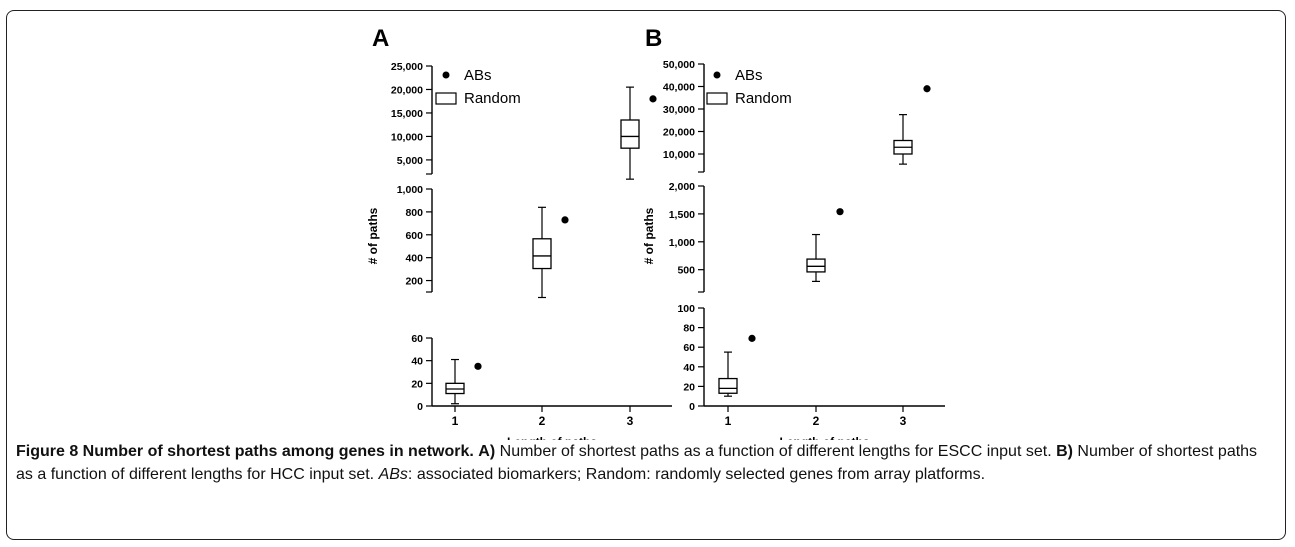 The height and width of the screenshot is (547, 1295). I want to click on chart-b-legend-random-label: Random, so click(763, 98).